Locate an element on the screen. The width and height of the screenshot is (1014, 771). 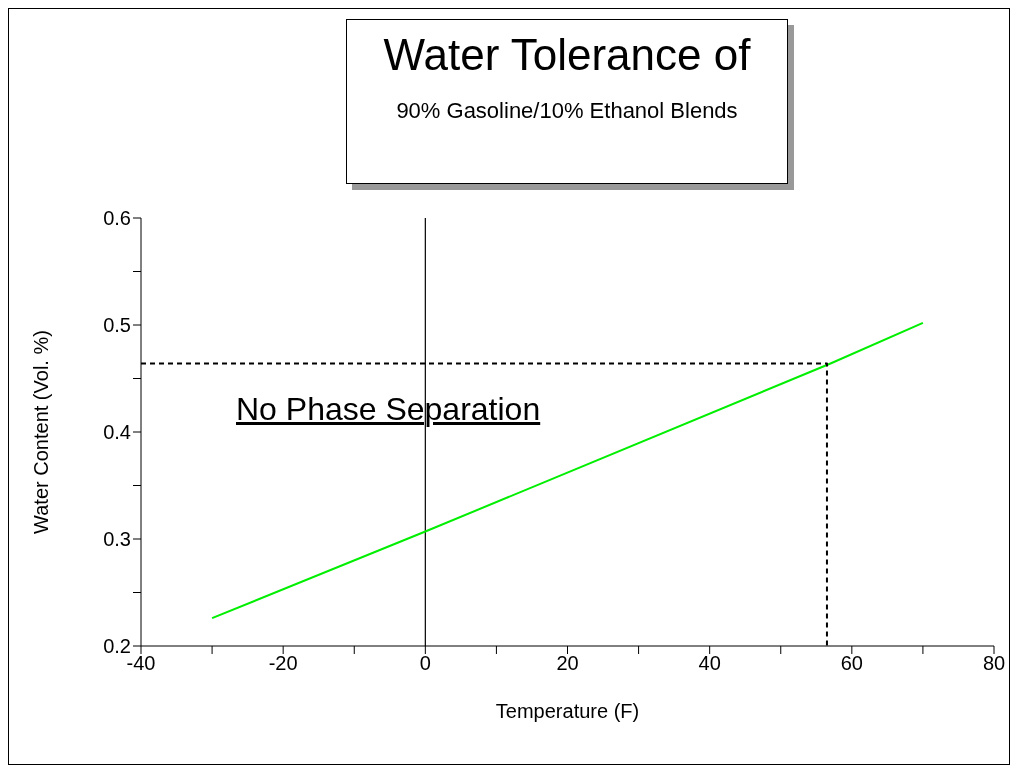
y-axis-title: Water Content (Vol. %) is located at coordinates (41, 432).